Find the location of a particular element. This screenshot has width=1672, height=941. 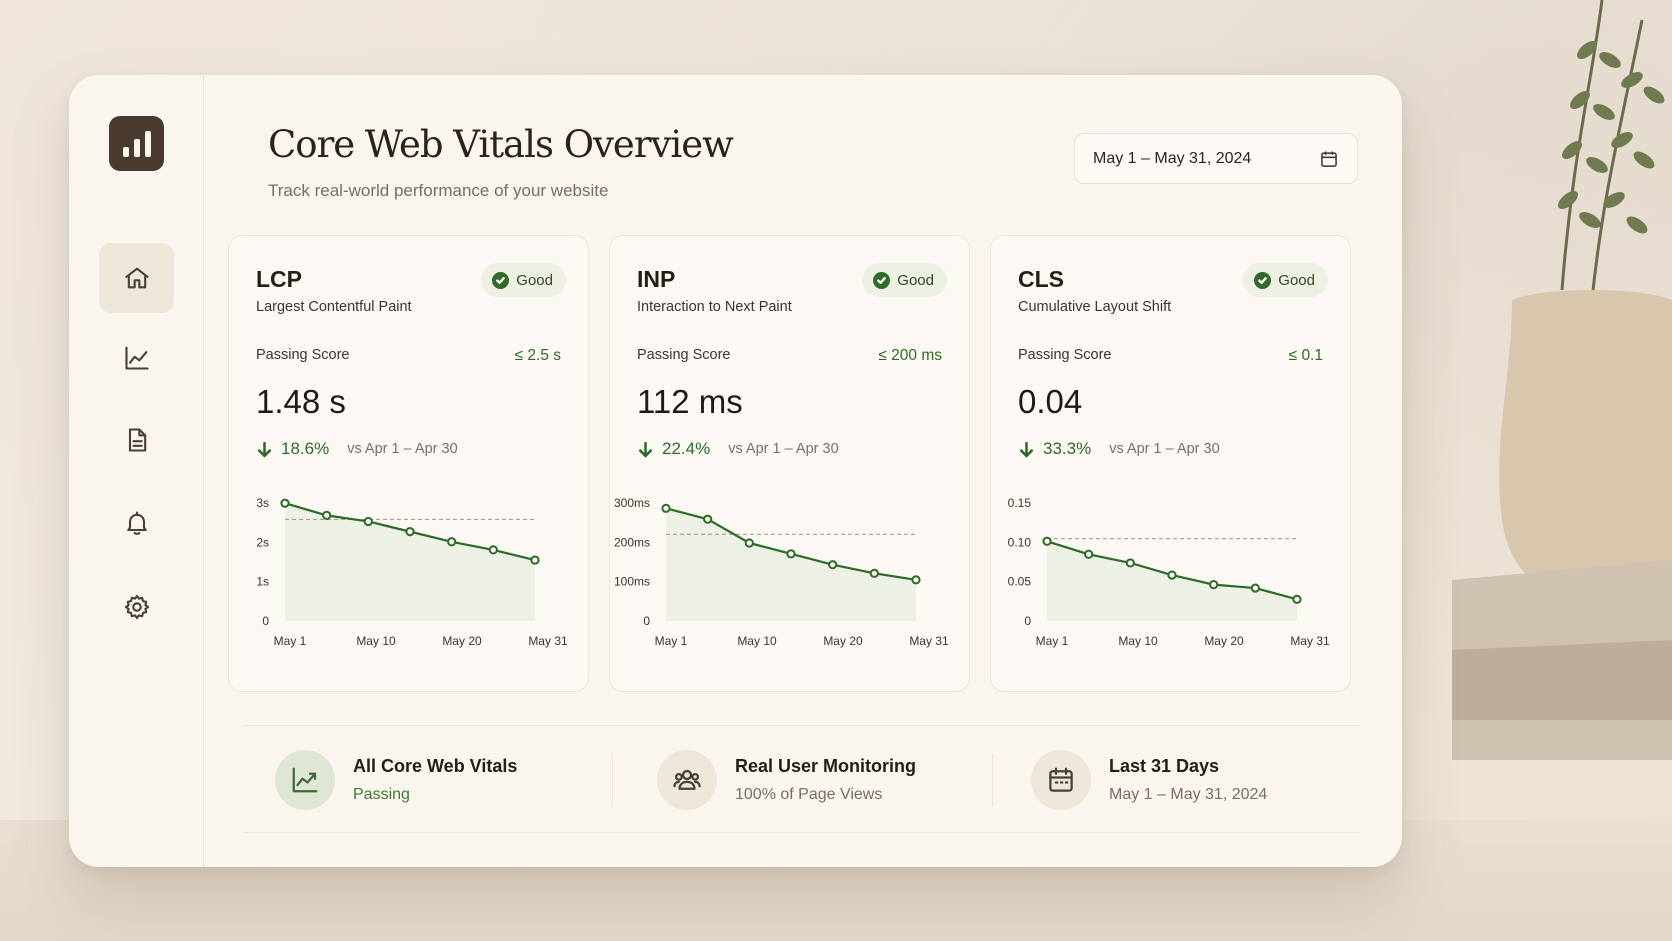

sidebar-item-reports is located at coordinates (136, 440).